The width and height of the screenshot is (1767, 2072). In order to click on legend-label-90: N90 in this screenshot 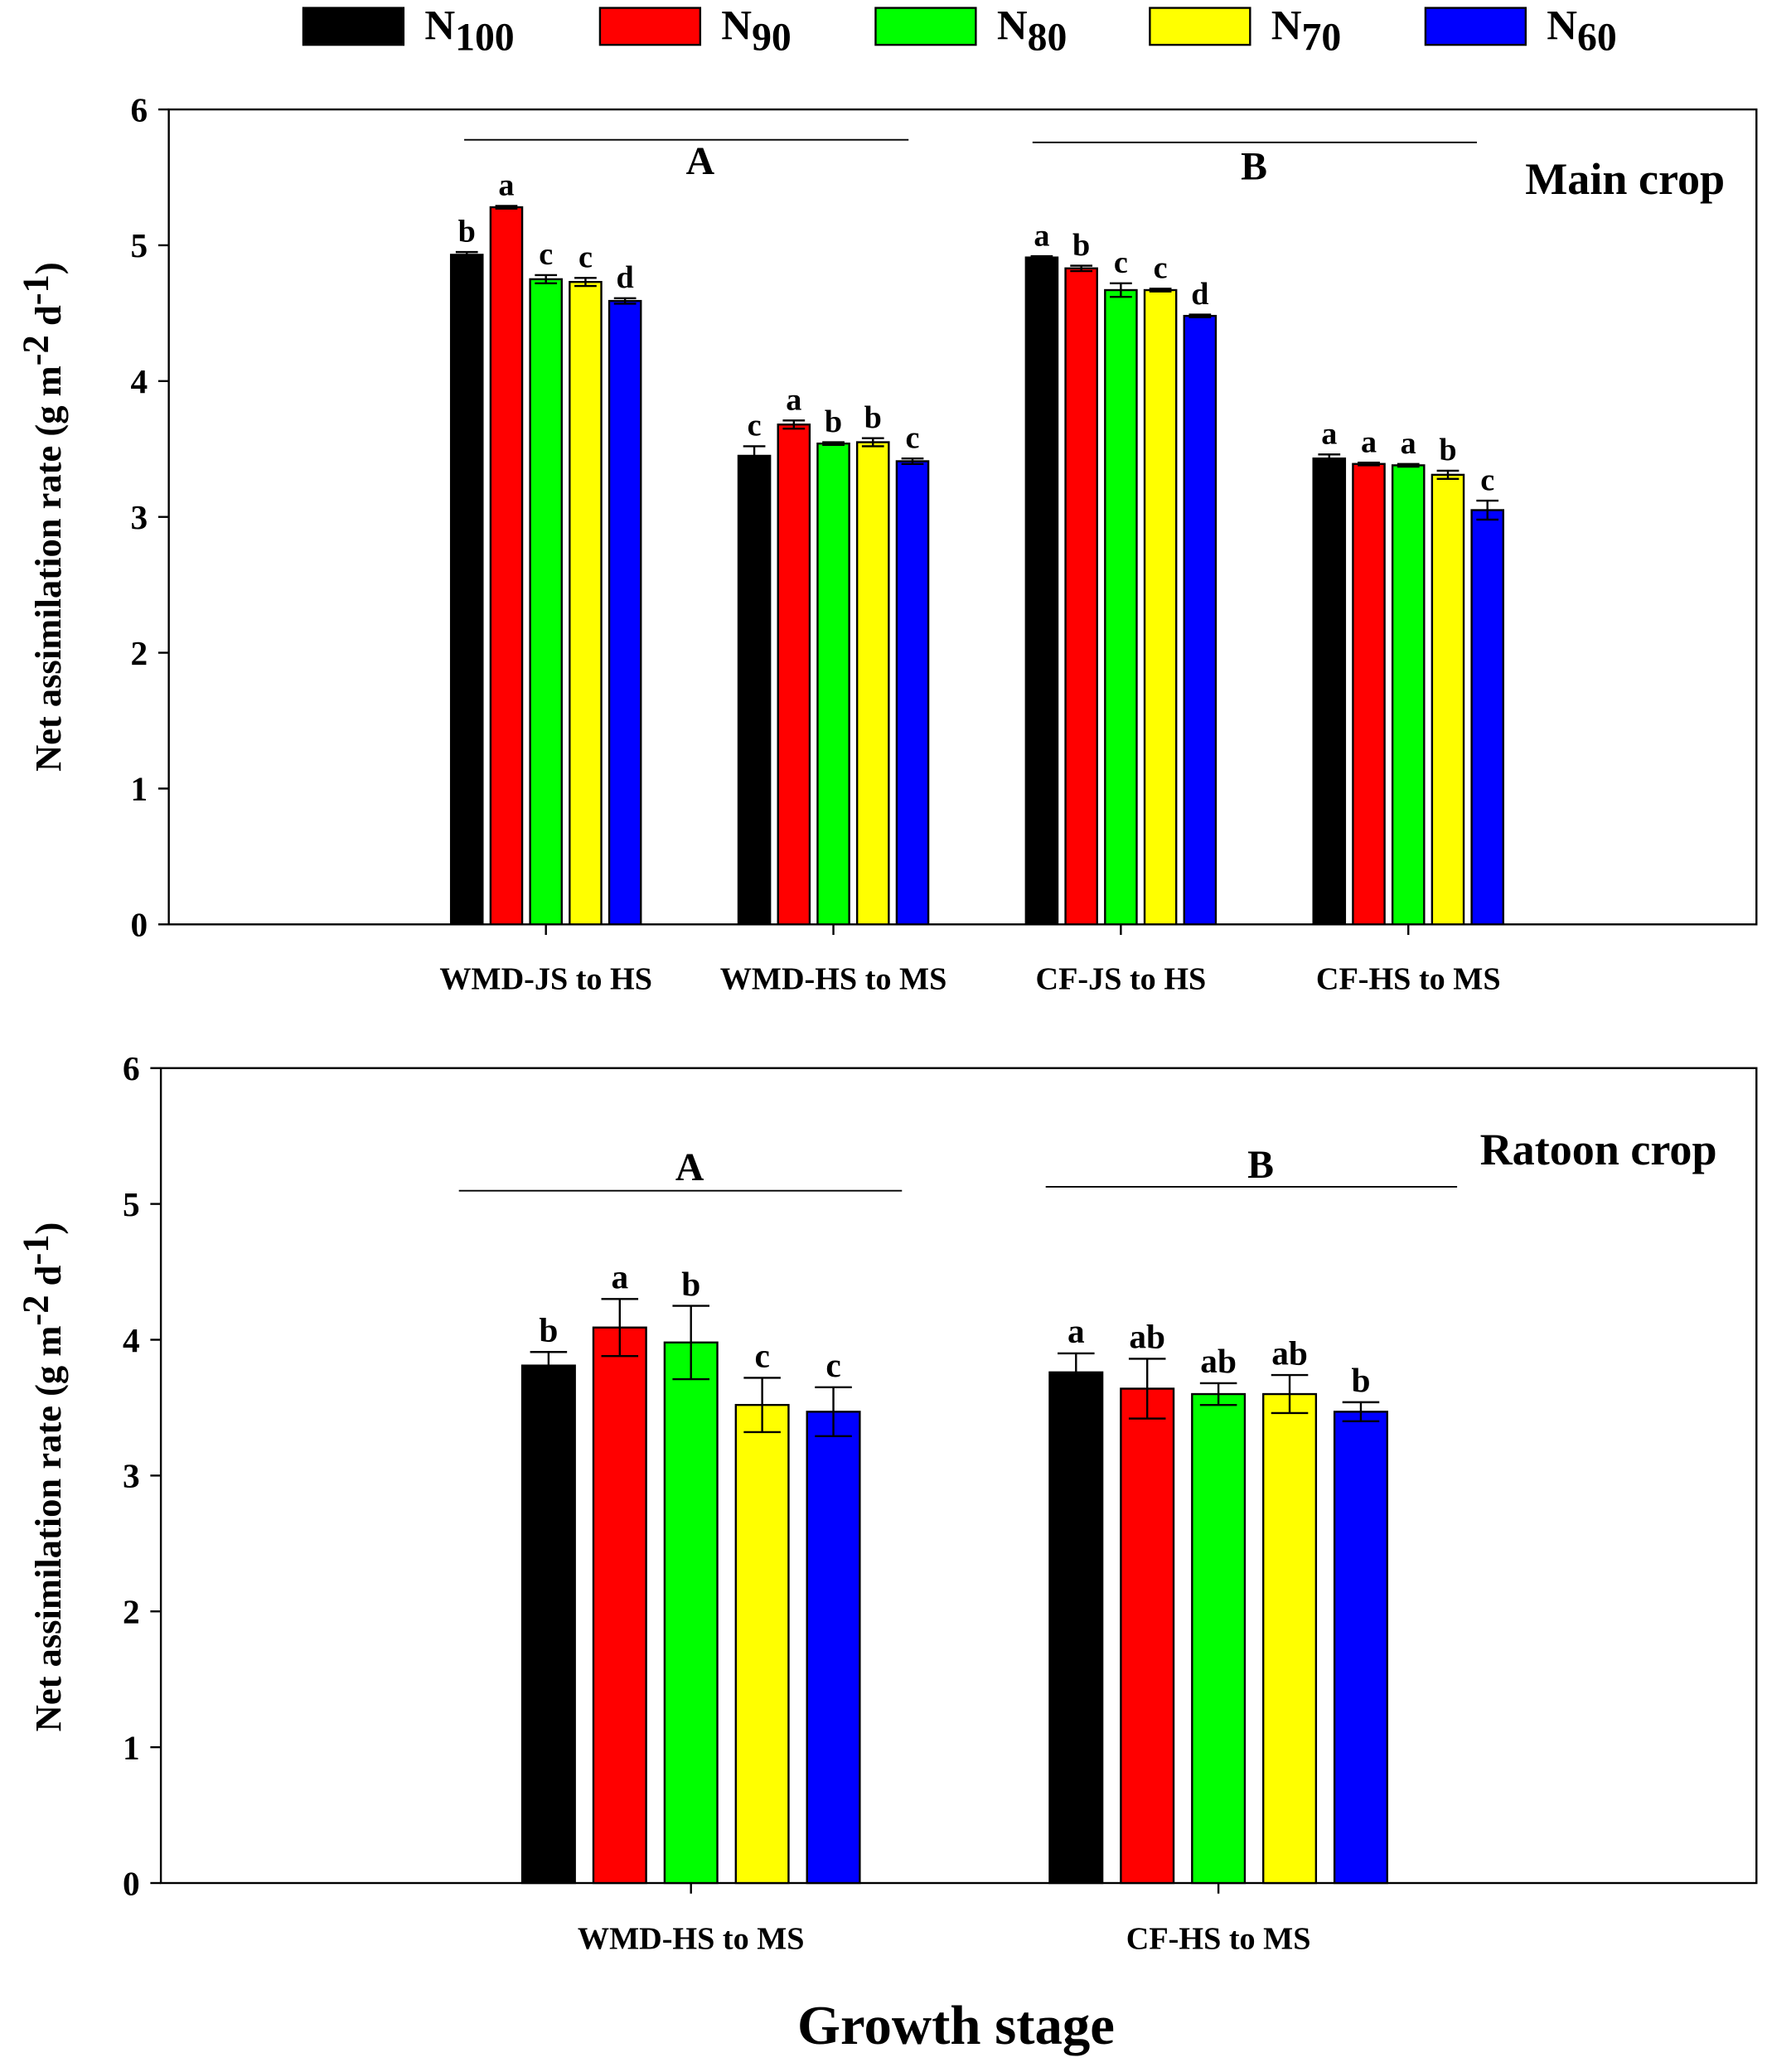, I will do `click(756, 31)`.